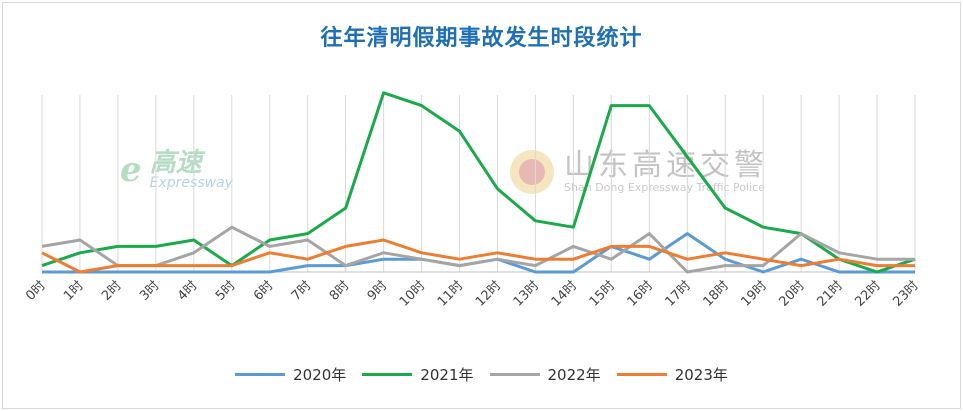 This screenshot has width=963, height=411. What do you see at coordinates (340, 291) in the screenshot?
I see `x-tick-label: 8时` at bounding box center [340, 291].